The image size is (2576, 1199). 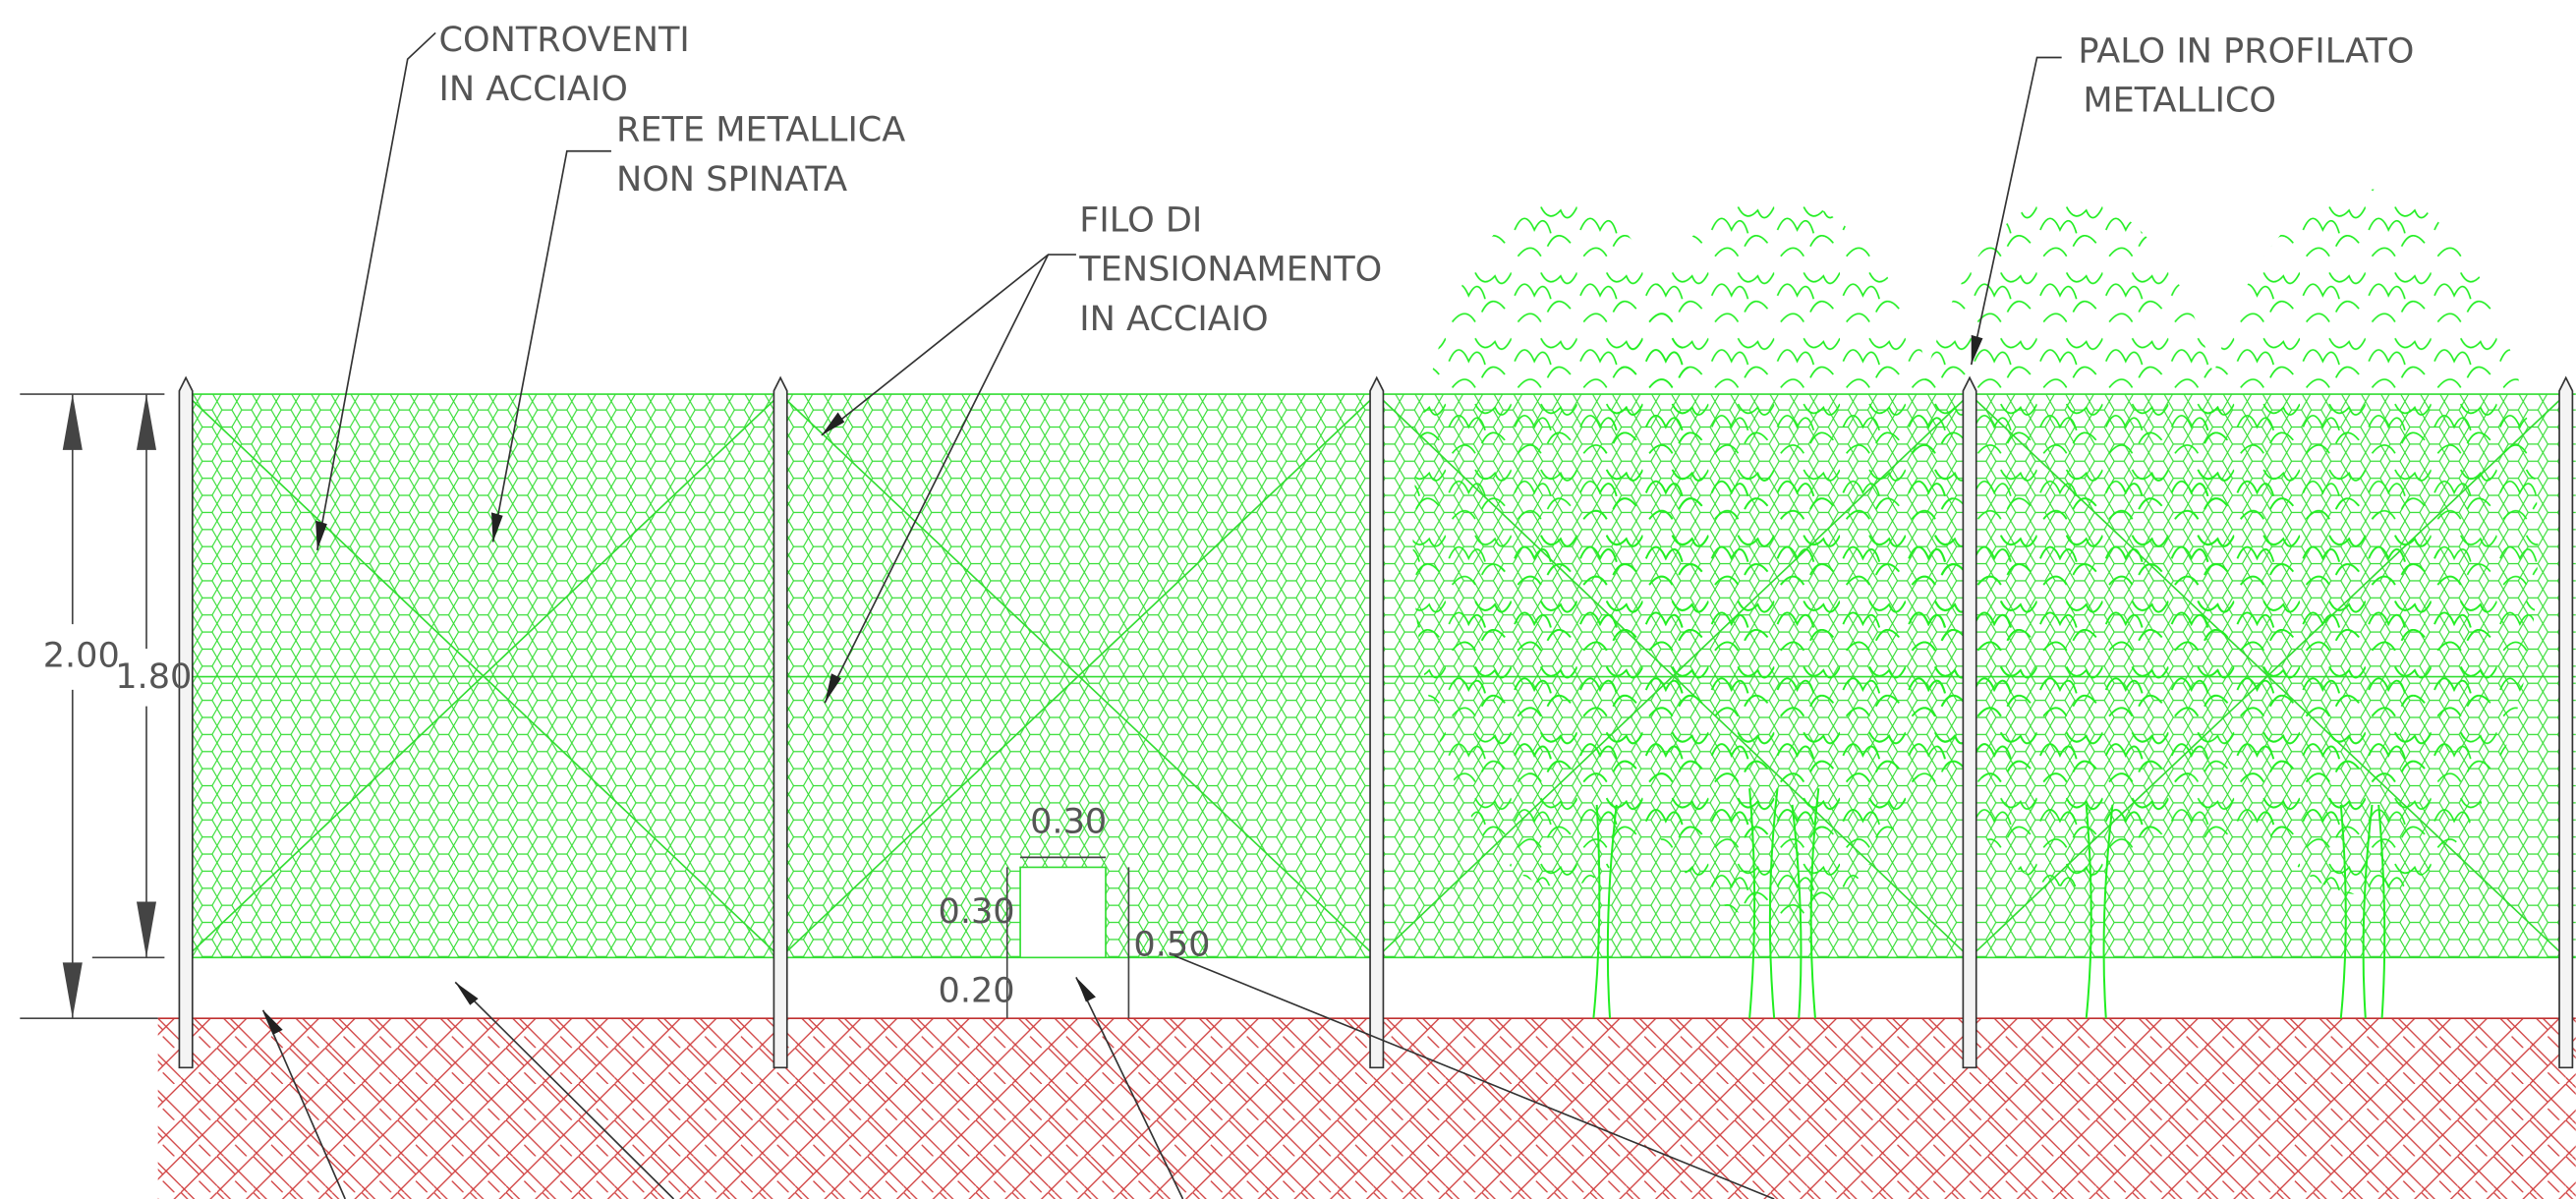 I want to click on dim-1-80: 1.80, so click(x=154, y=677).